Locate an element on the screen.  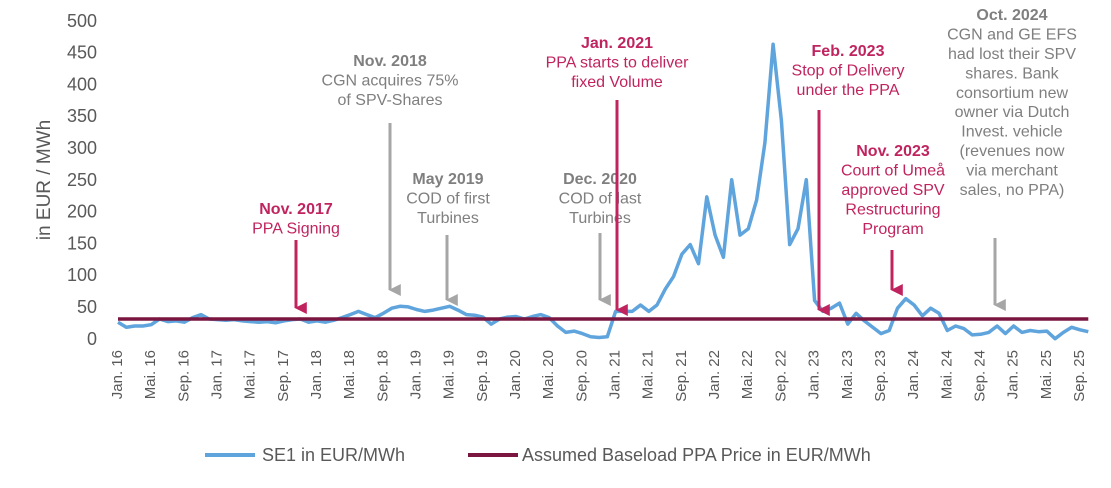
x-tick-label: Mai. 16 is located at coordinates (150, 374).